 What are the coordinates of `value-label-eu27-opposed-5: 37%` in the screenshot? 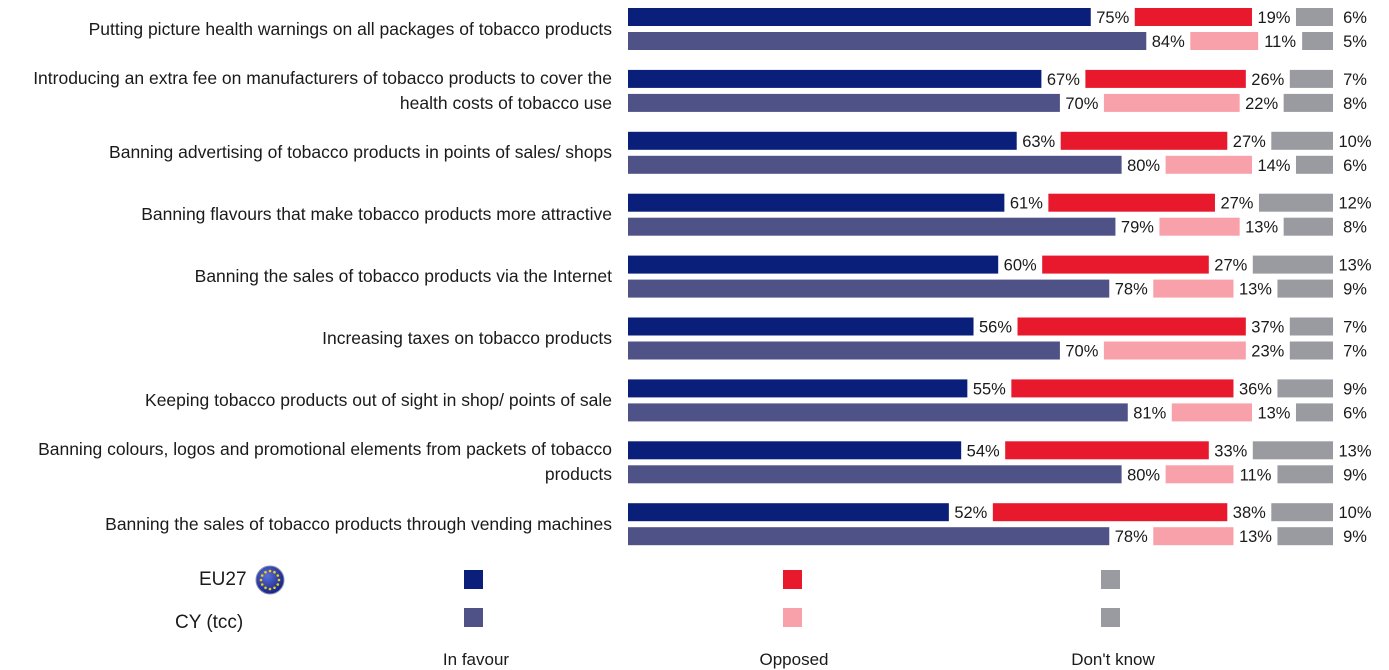 It's located at (1267, 328).